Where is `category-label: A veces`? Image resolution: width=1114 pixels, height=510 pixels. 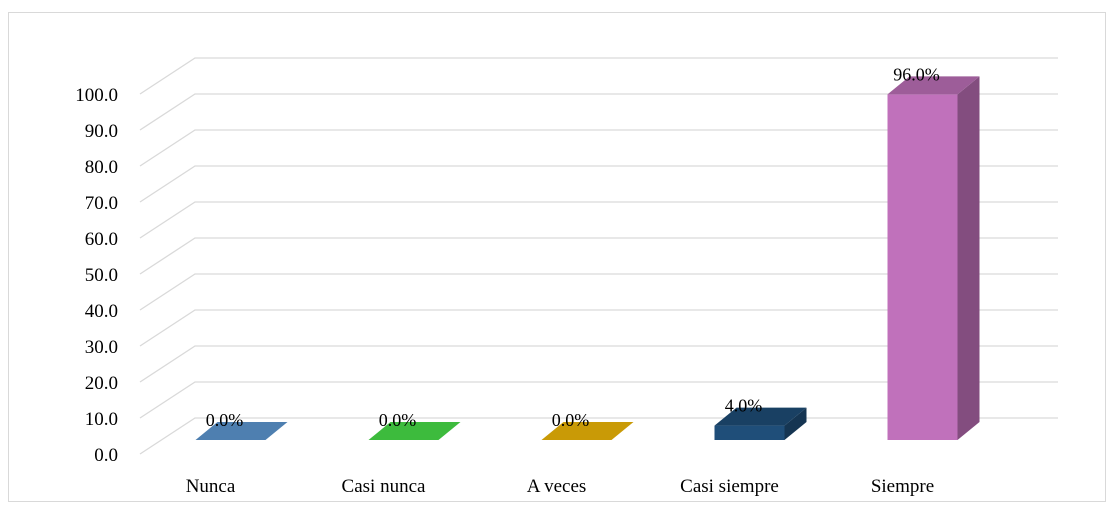
category-label: A veces is located at coordinates (557, 486).